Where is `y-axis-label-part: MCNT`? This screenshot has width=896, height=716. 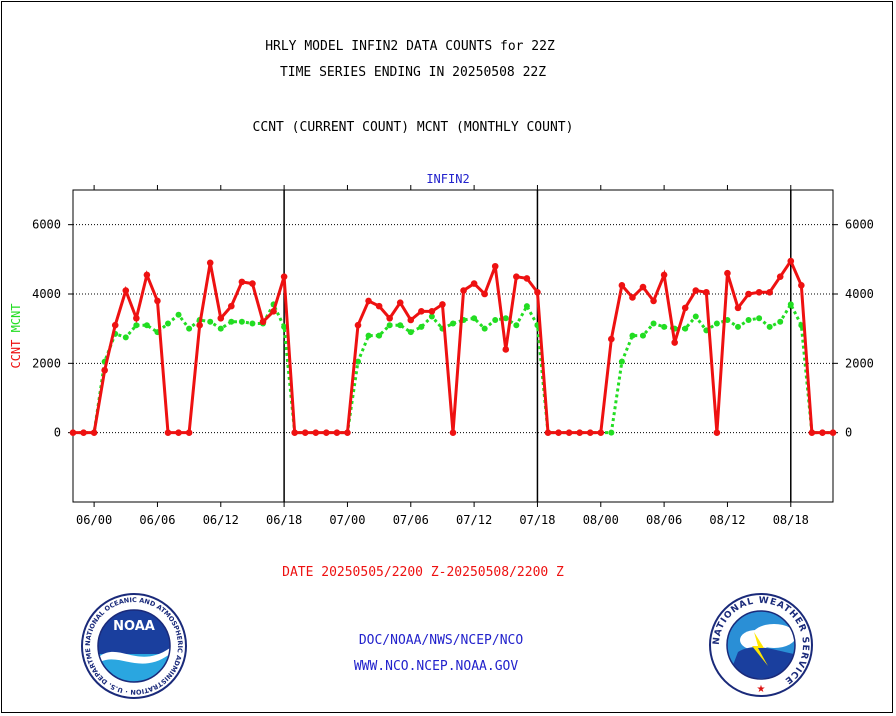
y-axis-label-part: MCNT is located at coordinates (16, 321).